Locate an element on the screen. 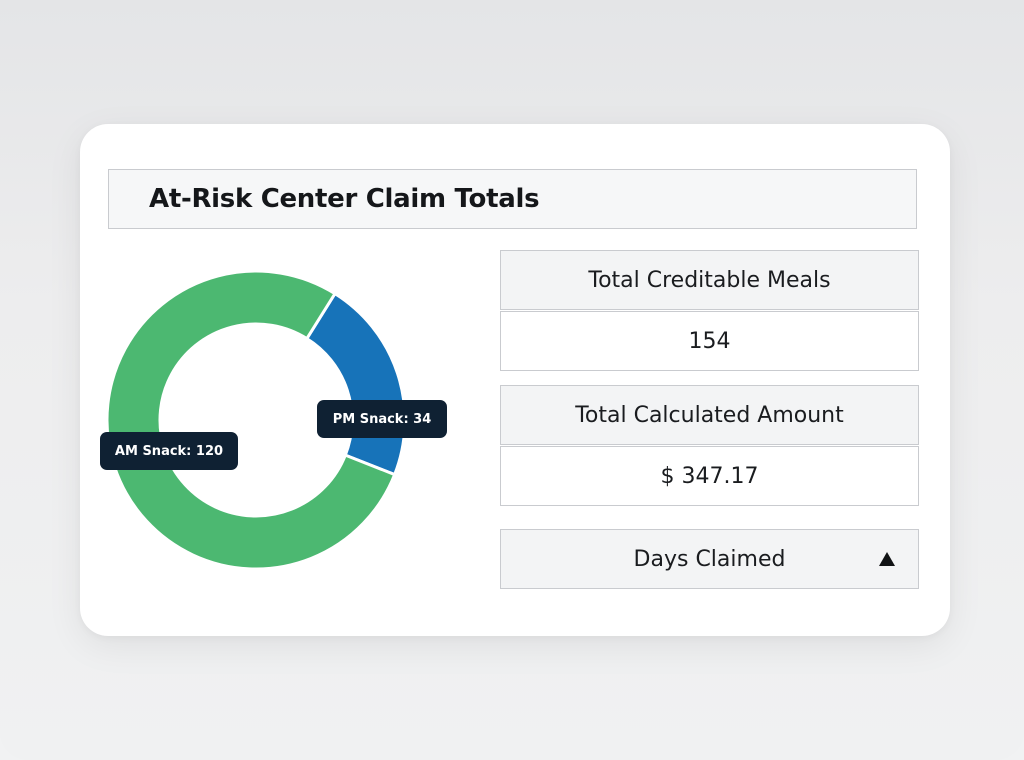 Image resolution: width=1024 pixels, height=760 pixels. total-calculated-amount-label: Total Calculated Amount is located at coordinates (709, 415).